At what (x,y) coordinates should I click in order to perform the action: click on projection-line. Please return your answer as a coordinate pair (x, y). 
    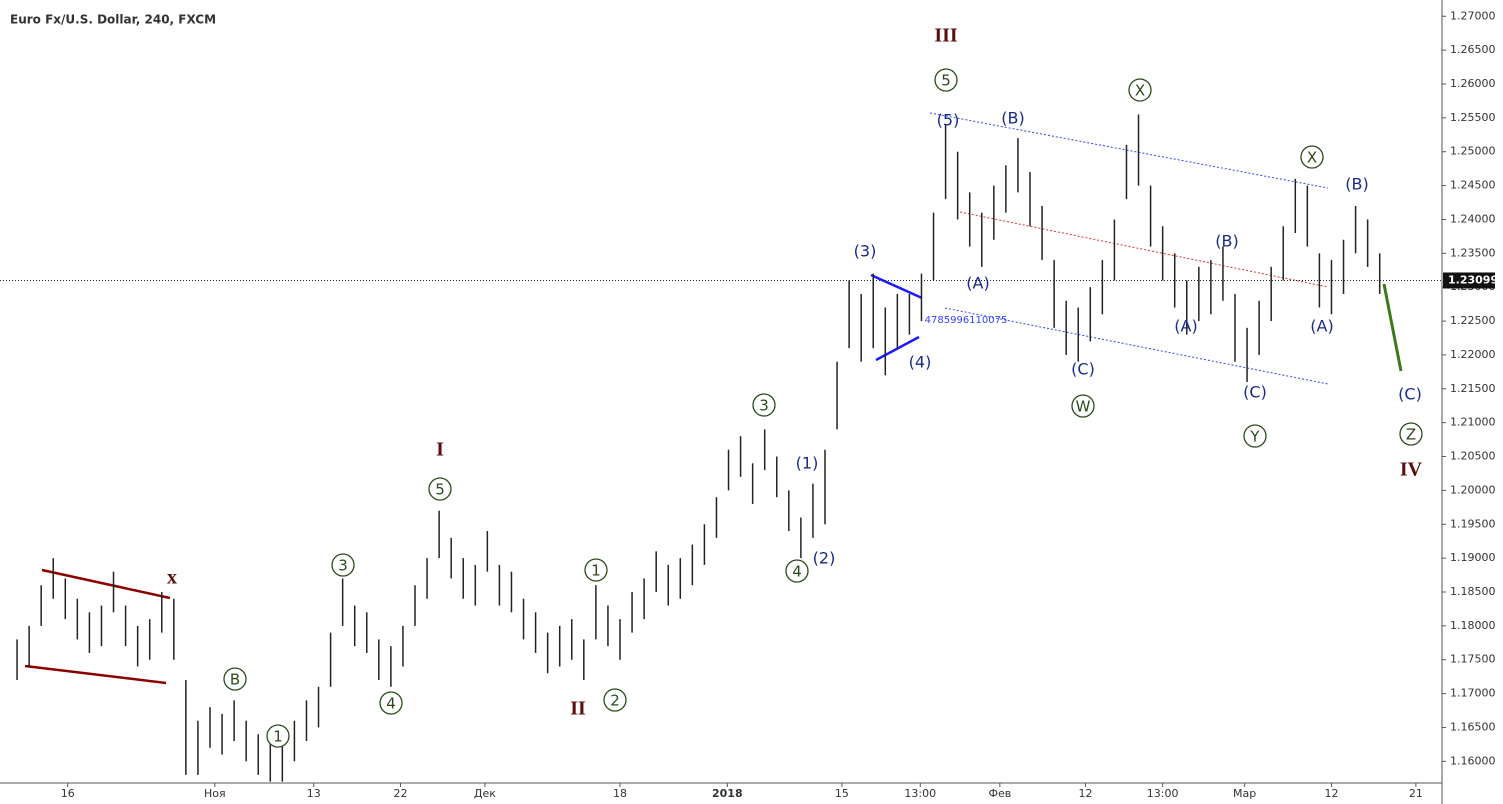
    Looking at the image, I should click on (1392, 327).